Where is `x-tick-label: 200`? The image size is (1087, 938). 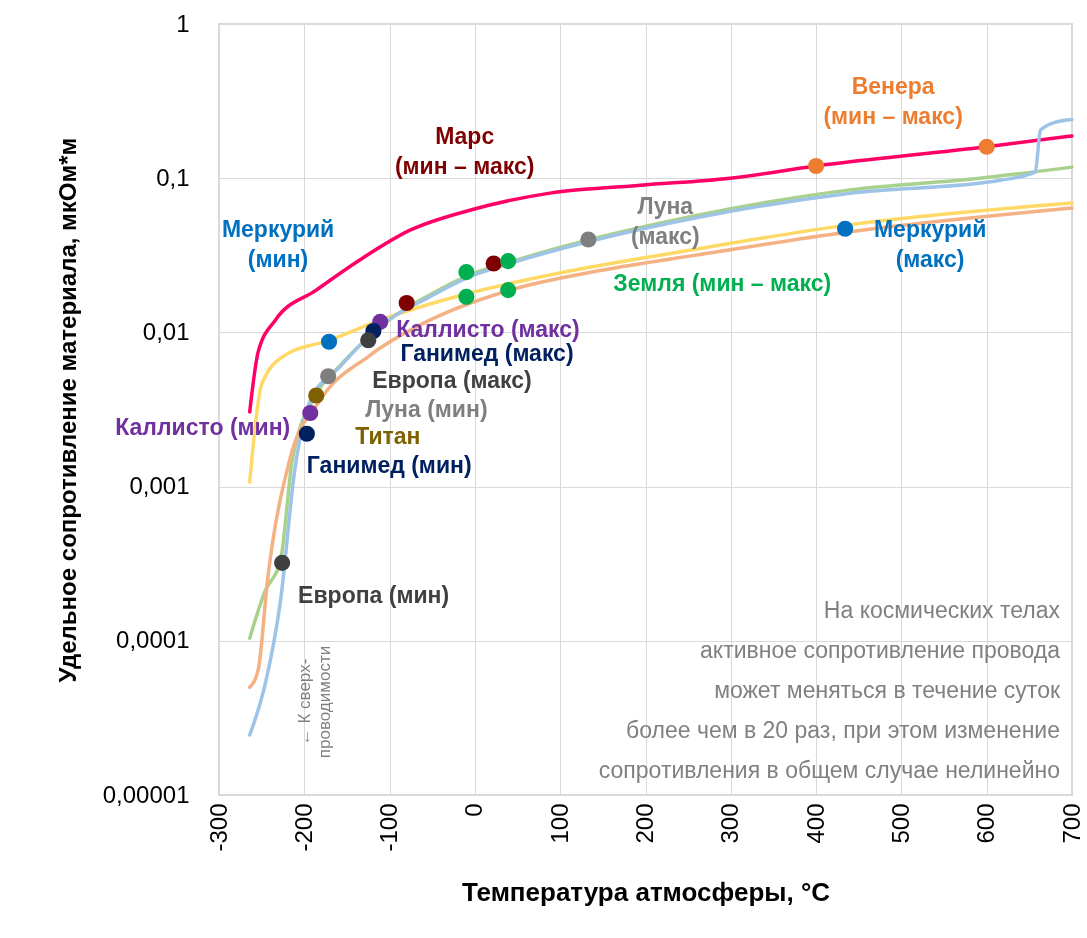
x-tick-label: 200 is located at coordinates (644, 823).